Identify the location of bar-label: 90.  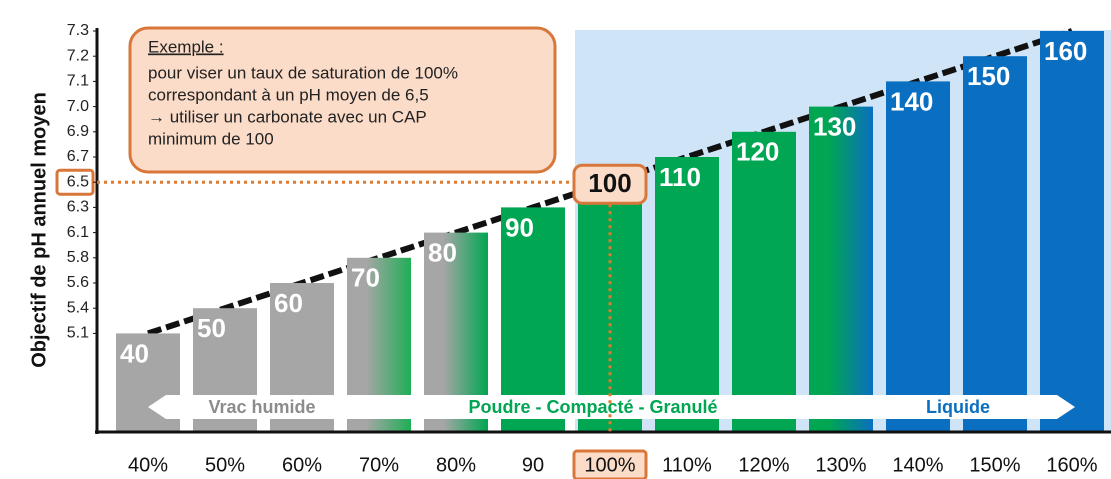
(519, 227).